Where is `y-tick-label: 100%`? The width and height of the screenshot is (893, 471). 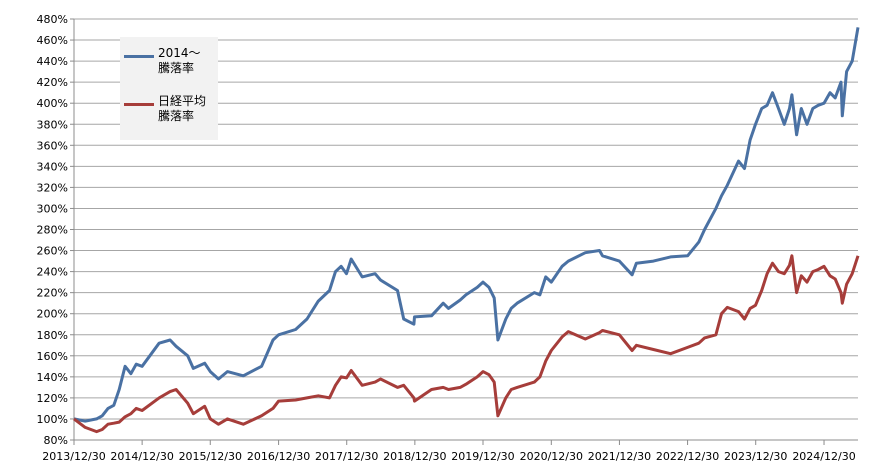 y-tick-label: 100% is located at coordinates (52, 419).